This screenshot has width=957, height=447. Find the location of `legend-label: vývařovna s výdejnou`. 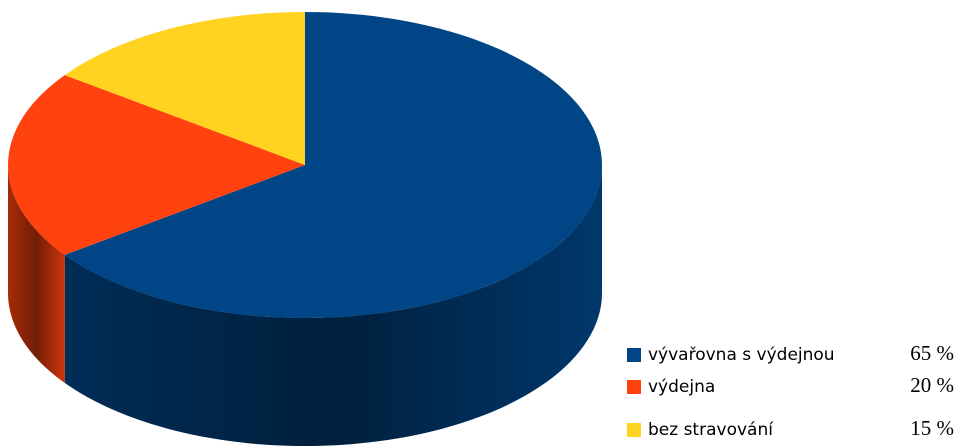

legend-label: vývařovna s výdejnou is located at coordinates (741, 355).